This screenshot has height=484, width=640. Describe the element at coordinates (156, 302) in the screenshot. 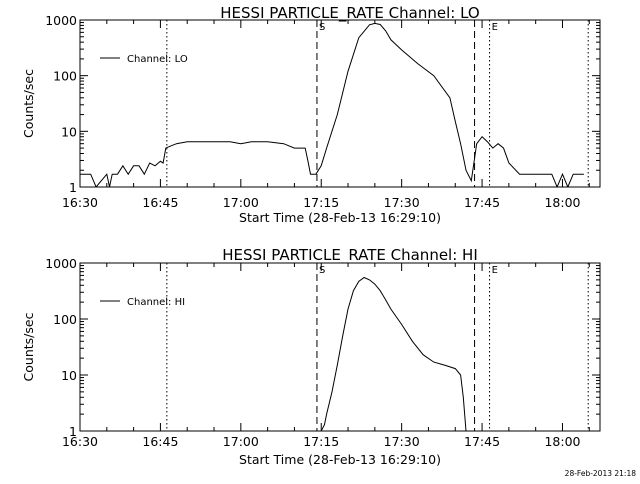

I see `legend-label: Channel: HI` at that location.